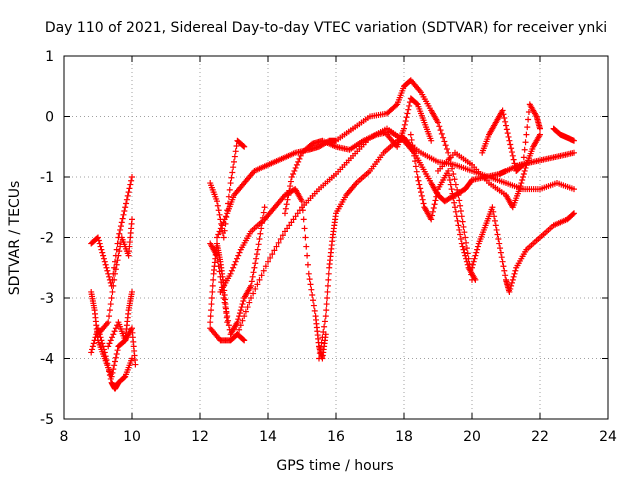 Image resolution: width=640 pixels, height=480 pixels. What do you see at coordinates (47, 238) in the screenshot?
I see `y-tick-labels: -5 -4 -3 -2 -1 0 1` at bounding box center [47, 238].